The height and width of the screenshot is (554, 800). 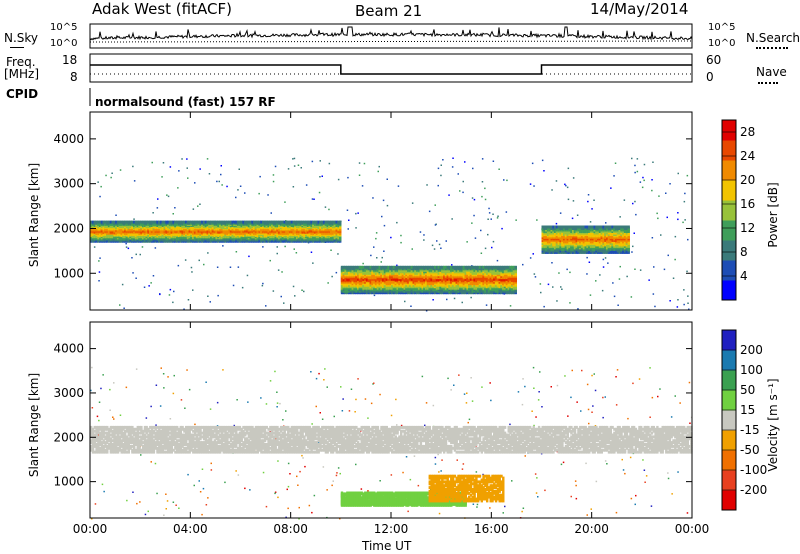 I want to click on freq-left-tick-low: 8, so click(x=74, y=77).